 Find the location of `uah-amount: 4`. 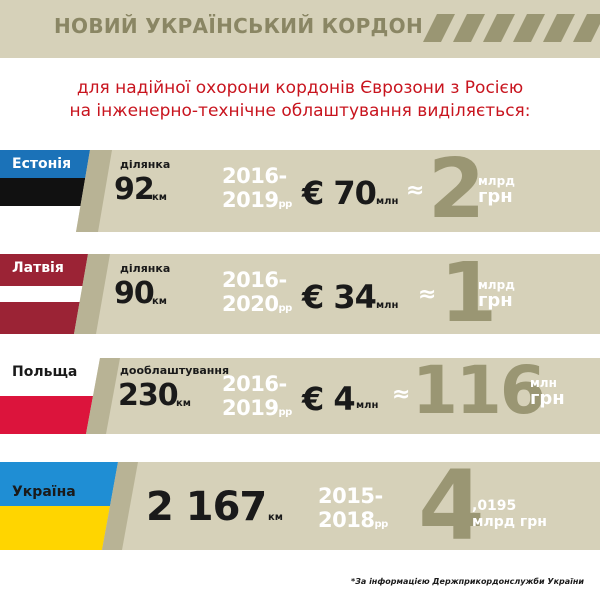

uah-amount: 4 is located at coordinates (451, 506).